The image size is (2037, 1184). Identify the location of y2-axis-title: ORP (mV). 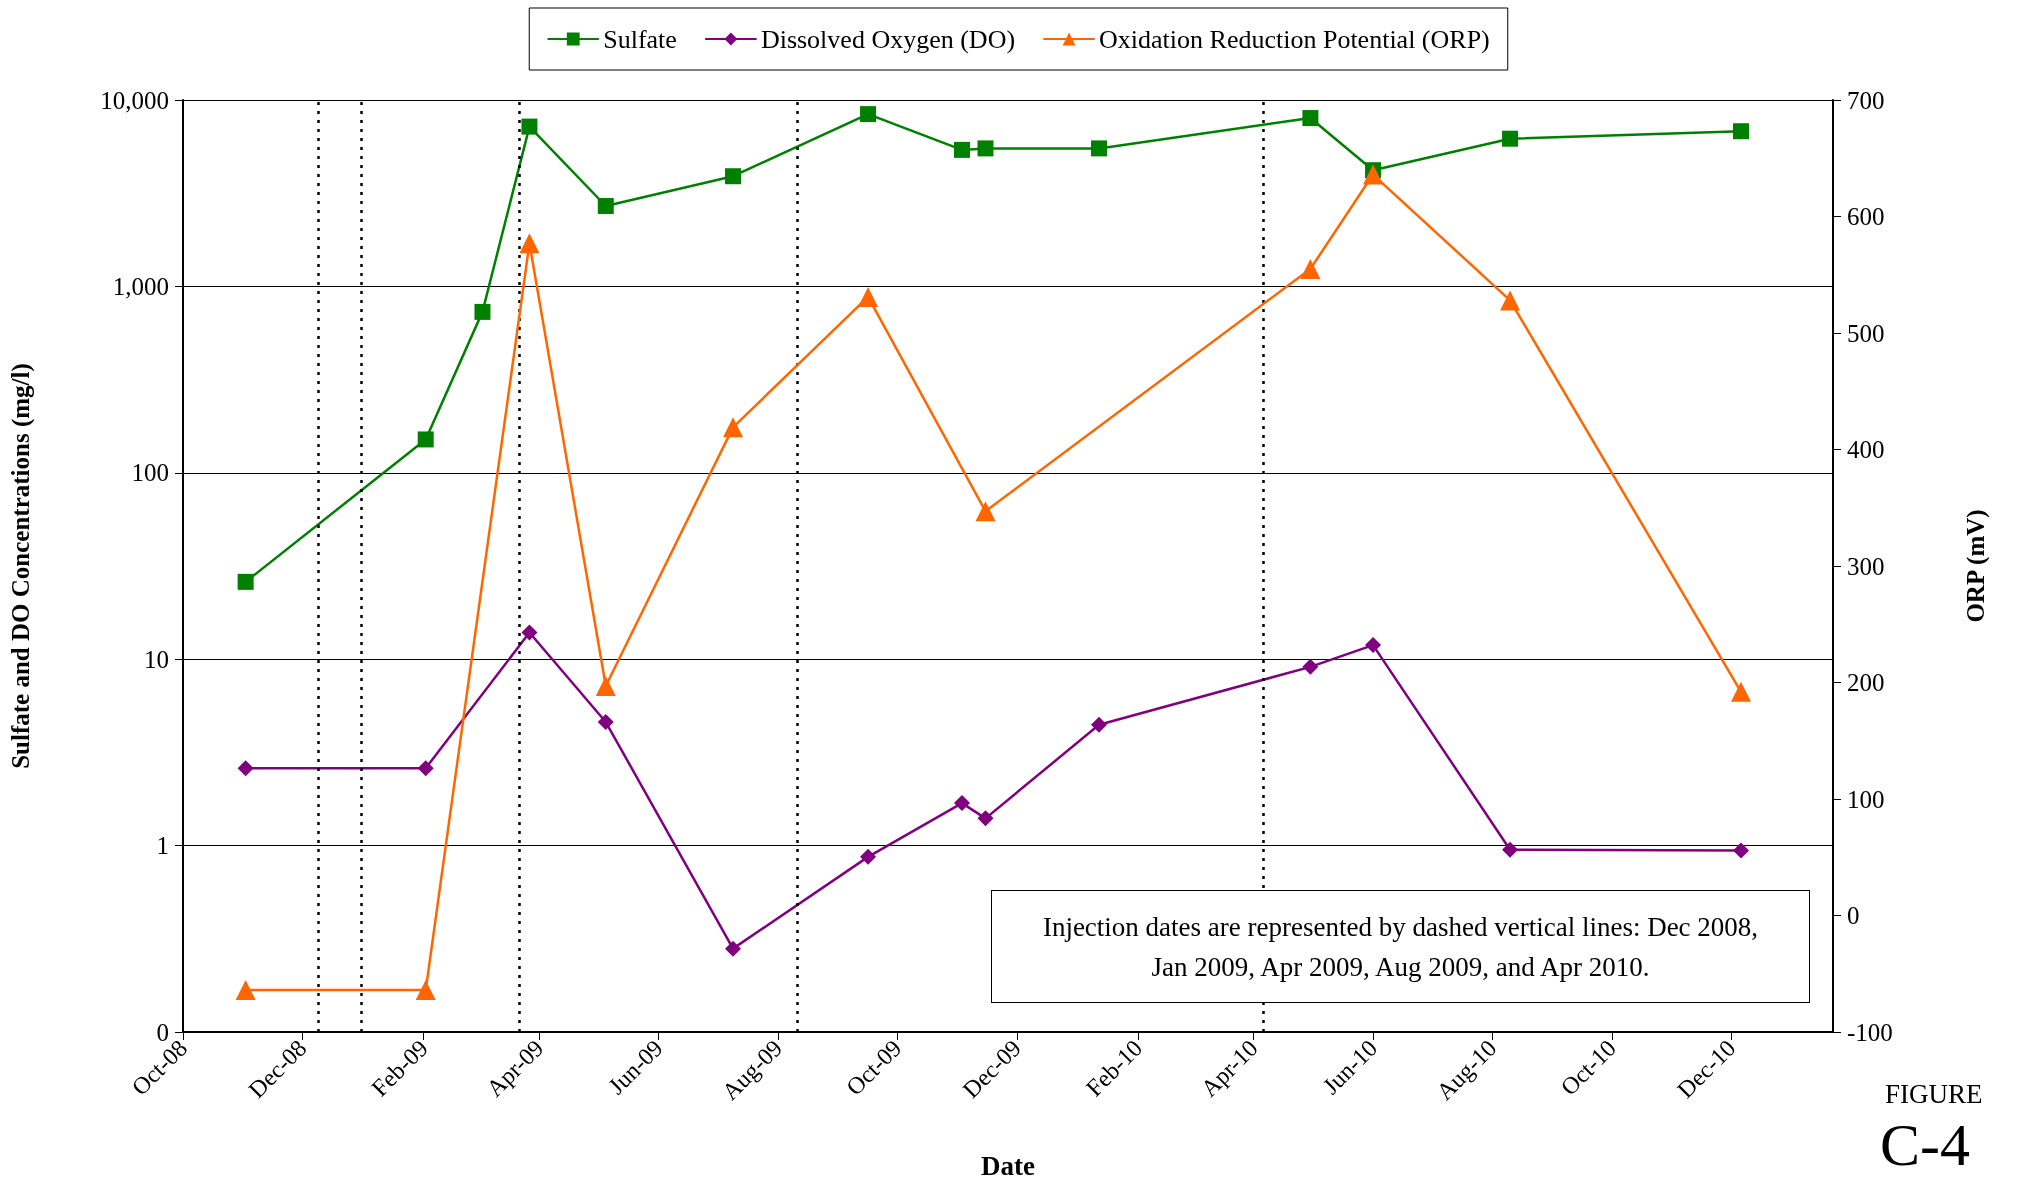
(1976, 566).